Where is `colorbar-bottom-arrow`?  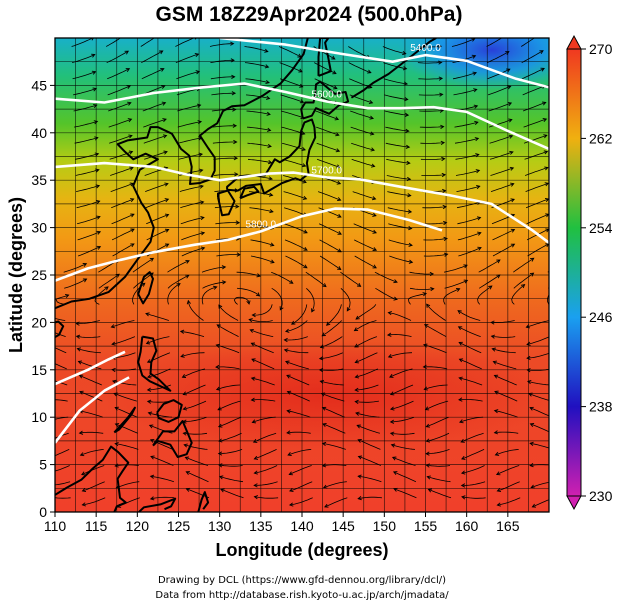
colorbar-bottom-arrow is located at coordinates (574, 503).